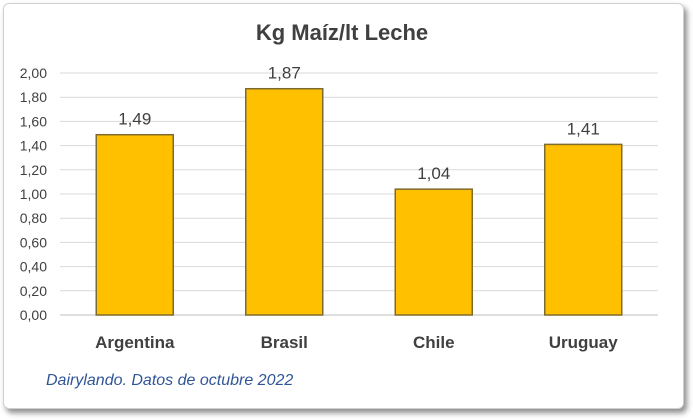  What do you see at coordinates (33, 267) in the screenshot?
I see `y-tick-label: 0,40` at bounding box center [33, 267].